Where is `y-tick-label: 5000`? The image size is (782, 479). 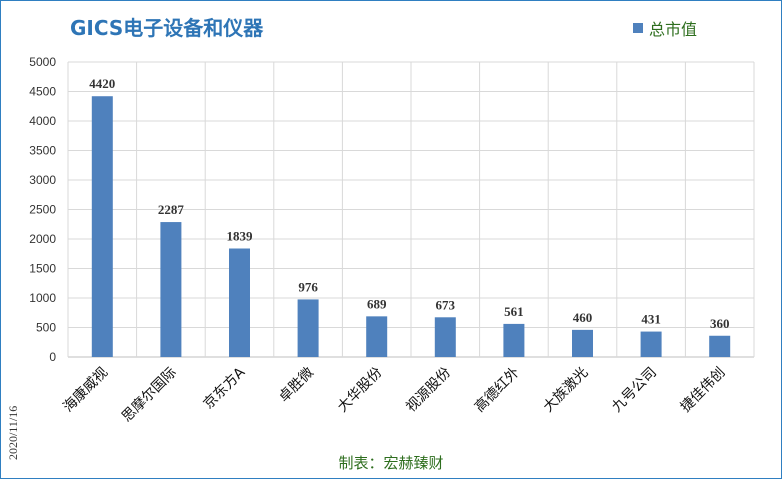
y-tick-label: 5000 is located at coordinates (42, 62).